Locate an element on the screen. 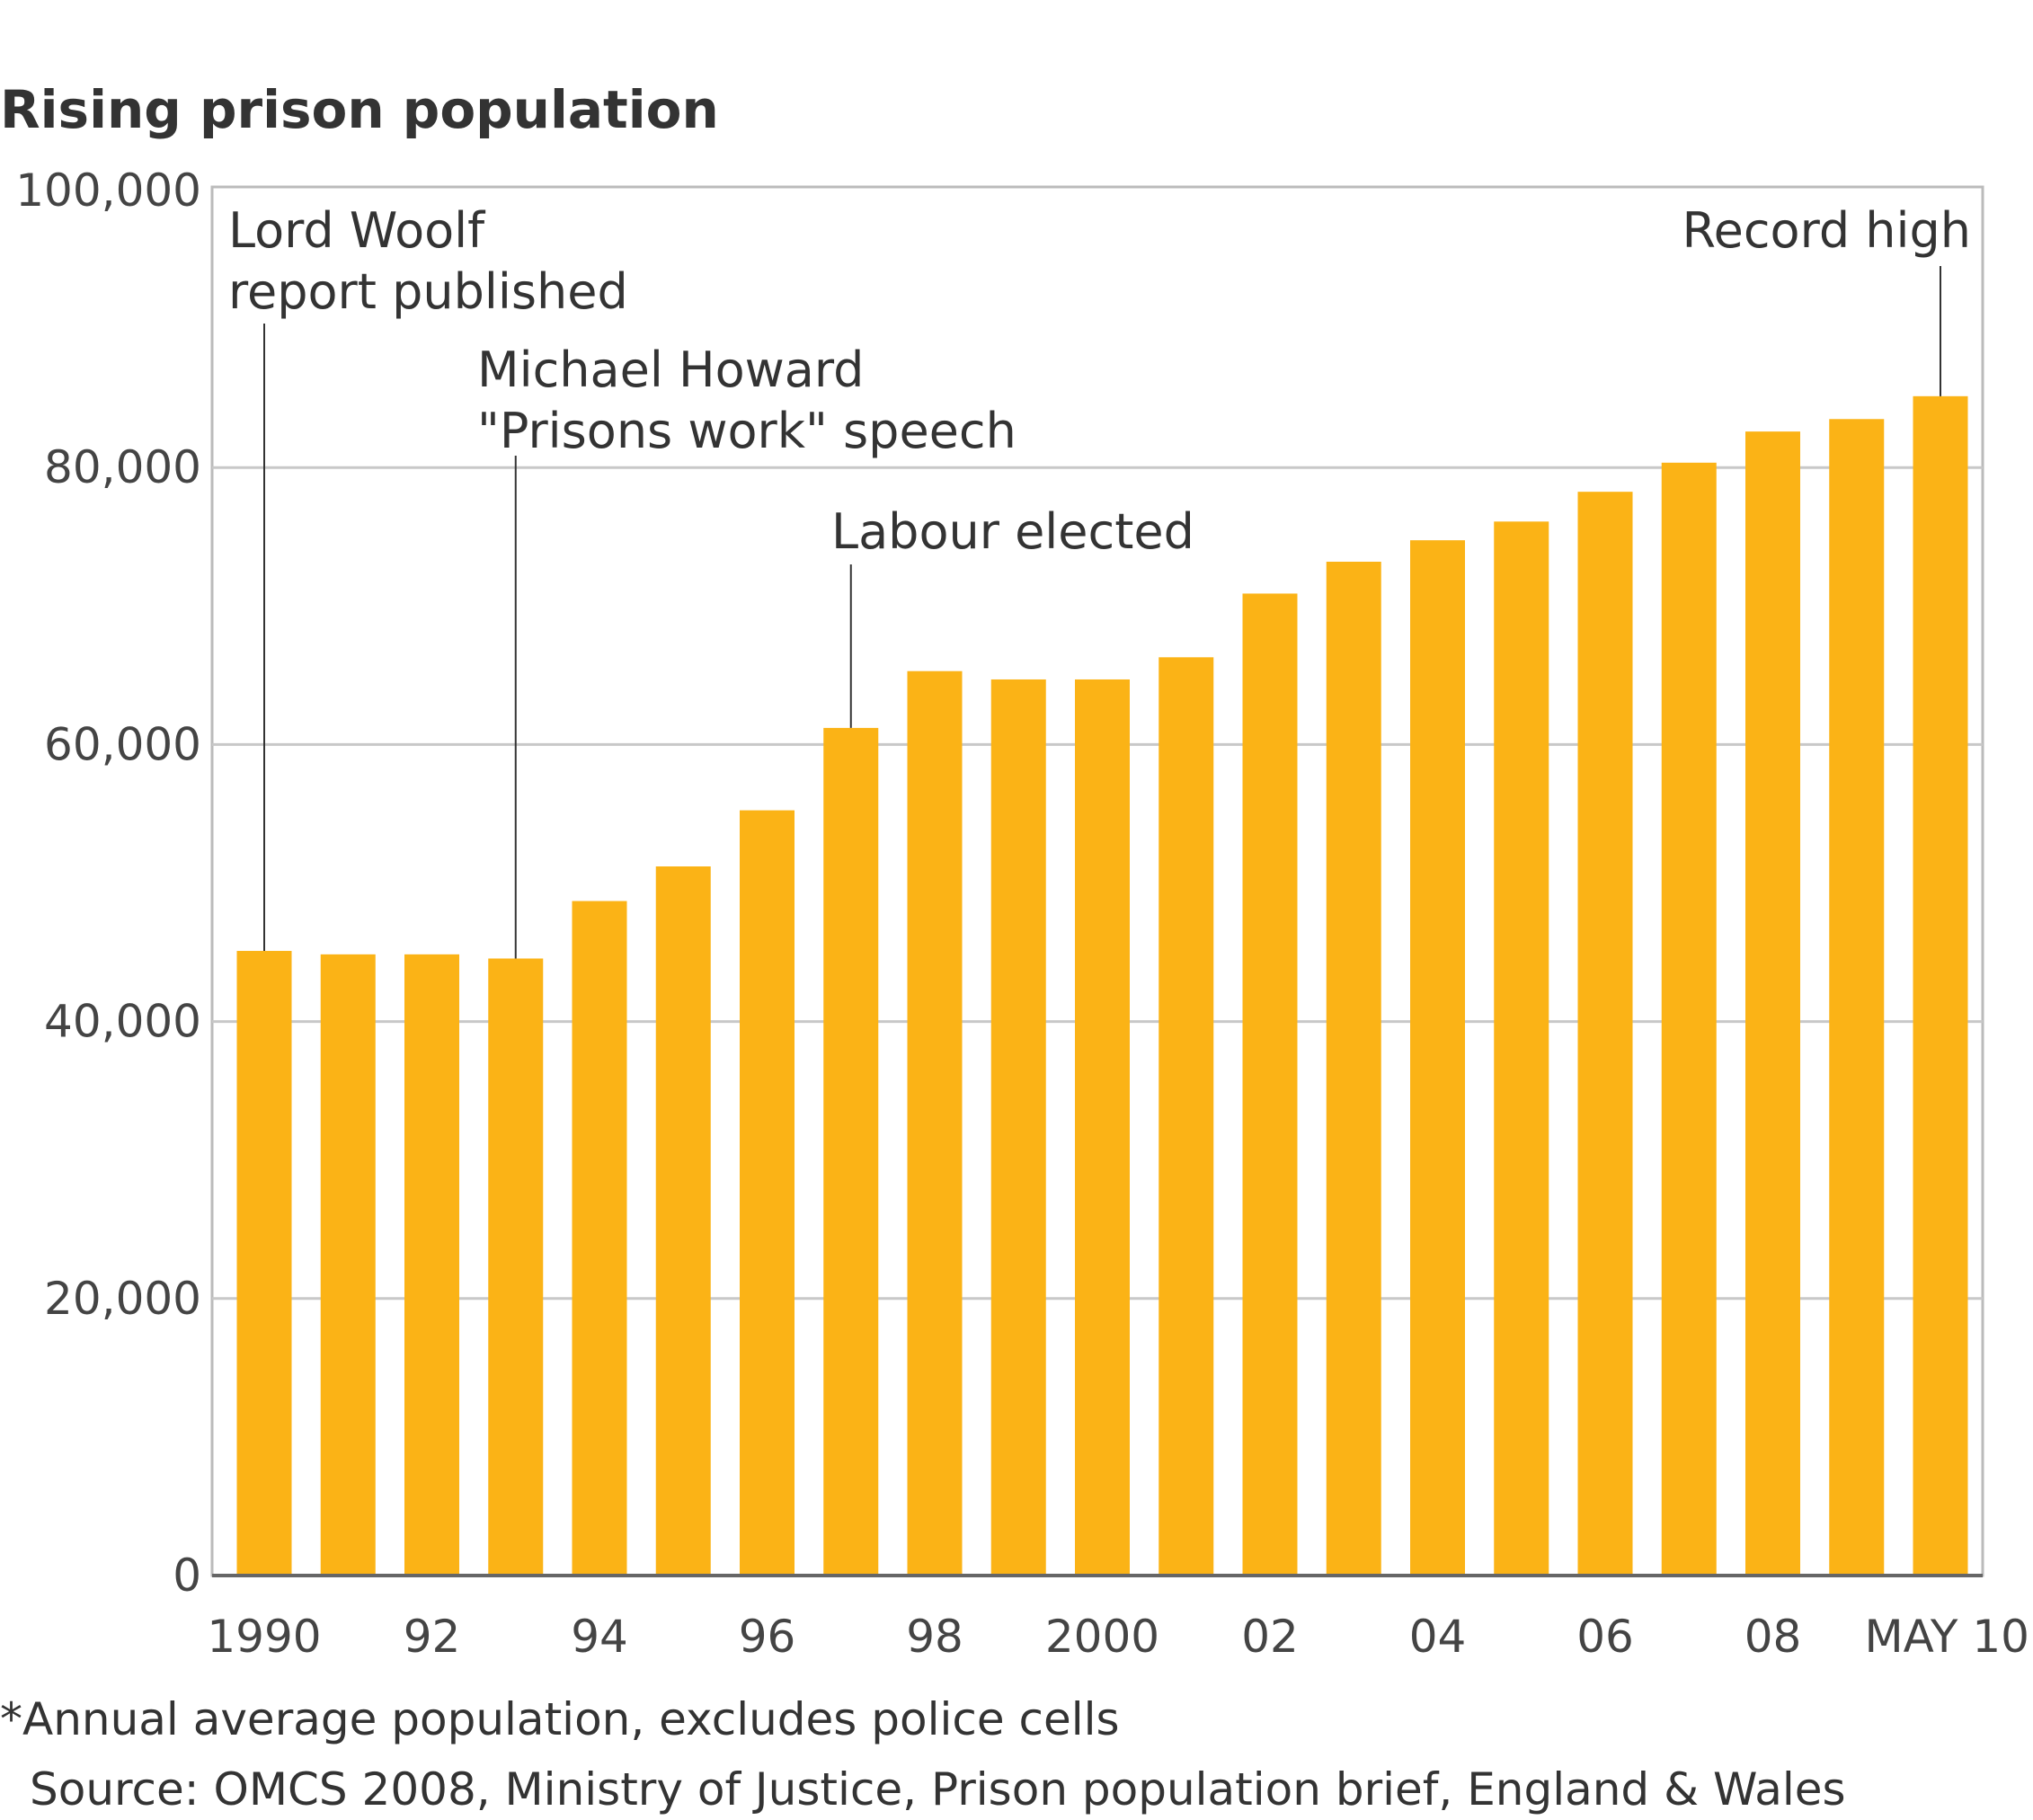 The image size is (2033, 1820). x-tick-label: 02 is located at coordinates (1270, 1637).